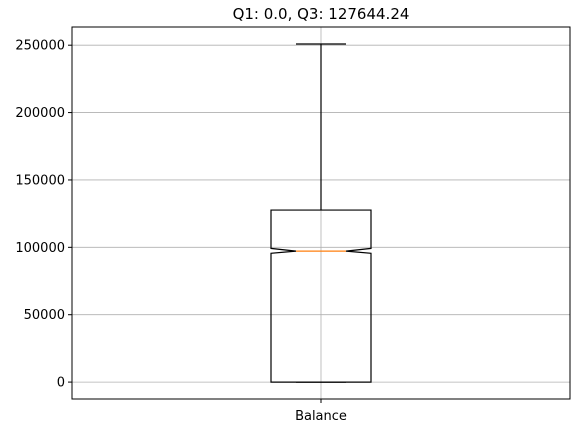  I want to click on y-tick-label: 250000, so click(40, 46).